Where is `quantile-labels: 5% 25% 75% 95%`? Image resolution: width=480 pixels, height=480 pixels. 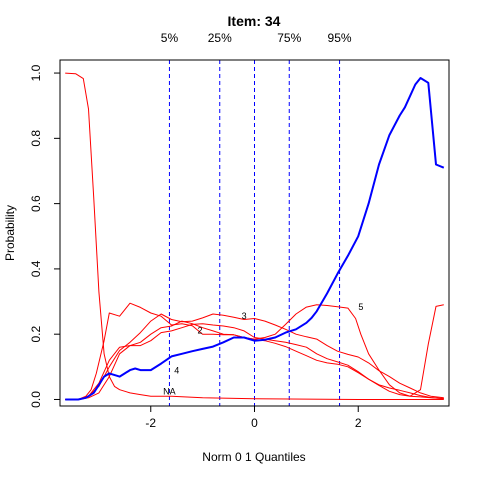 quantile-labels: 5% 25% 75% 95% is located at coordinates (256, 38).